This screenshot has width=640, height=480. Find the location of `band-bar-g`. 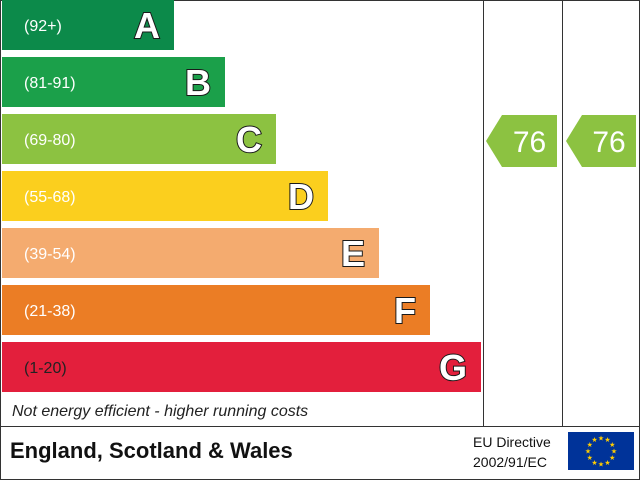

band-bar-g is located at coordinates (241, 367).